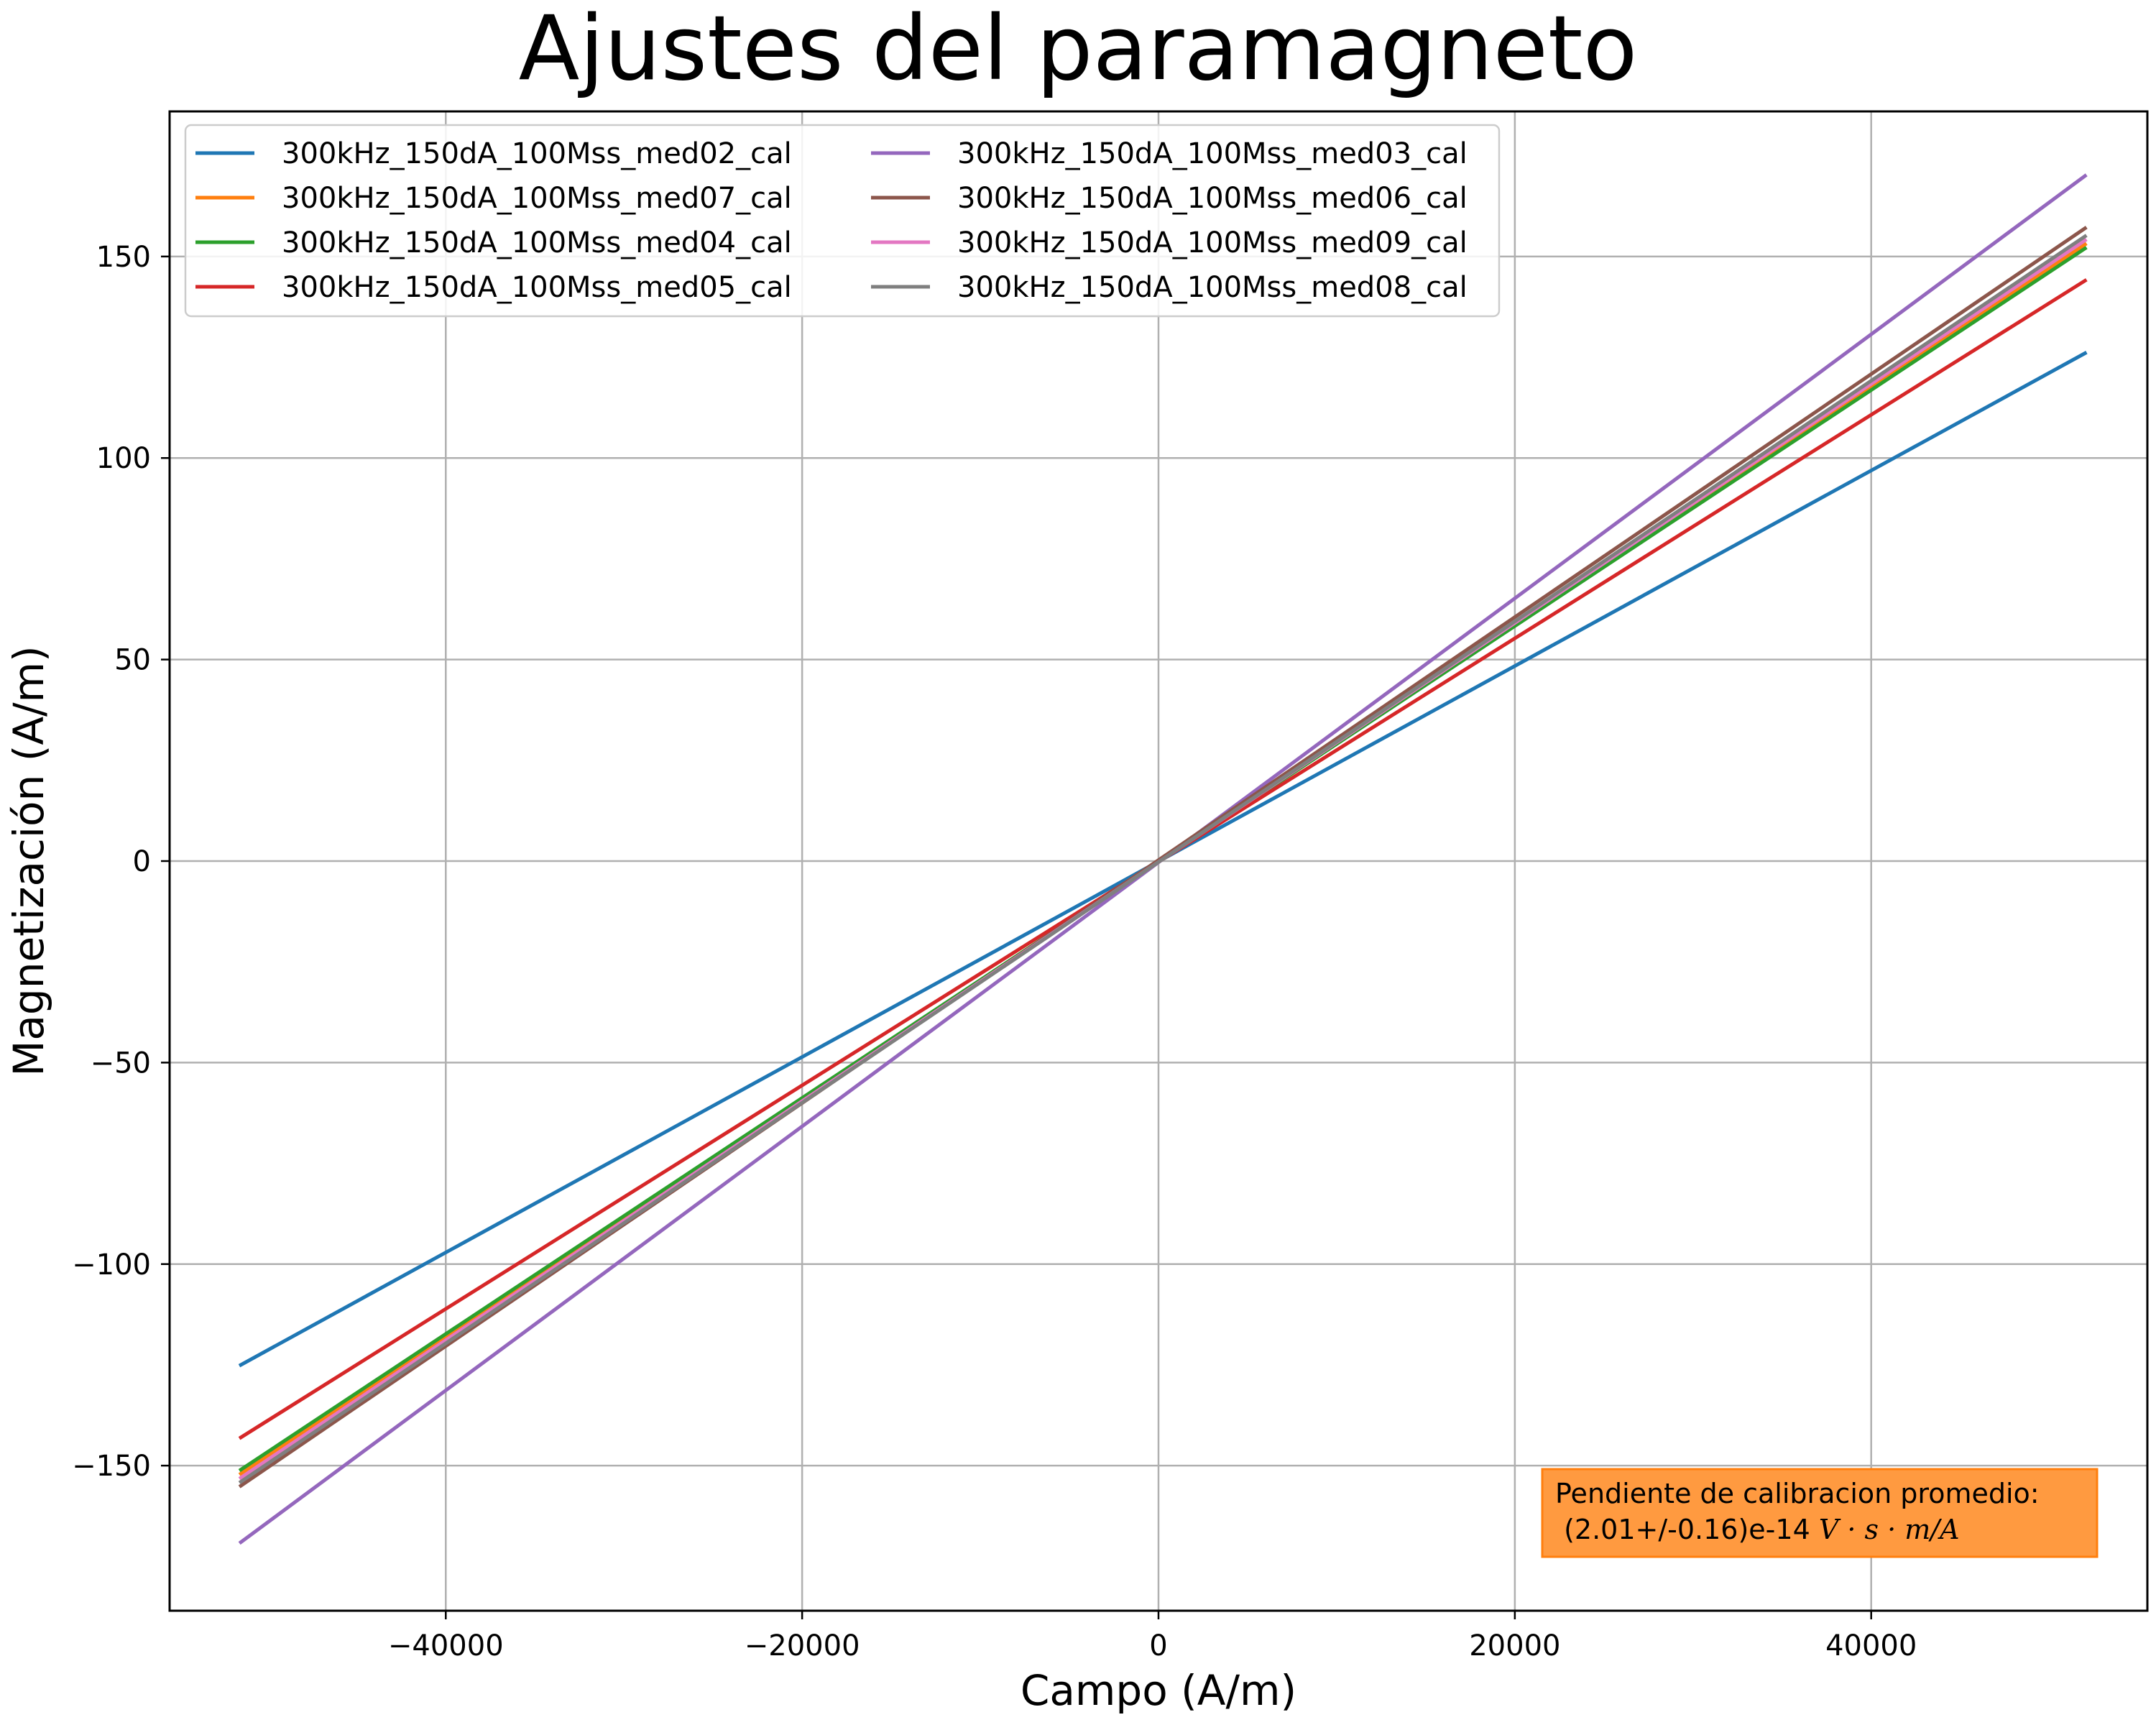  What do you see at coordinates (1890, 1529) in the screenshot?
I see `annotation-units: V · s · m/A` at bounding box center [1890, 1529].